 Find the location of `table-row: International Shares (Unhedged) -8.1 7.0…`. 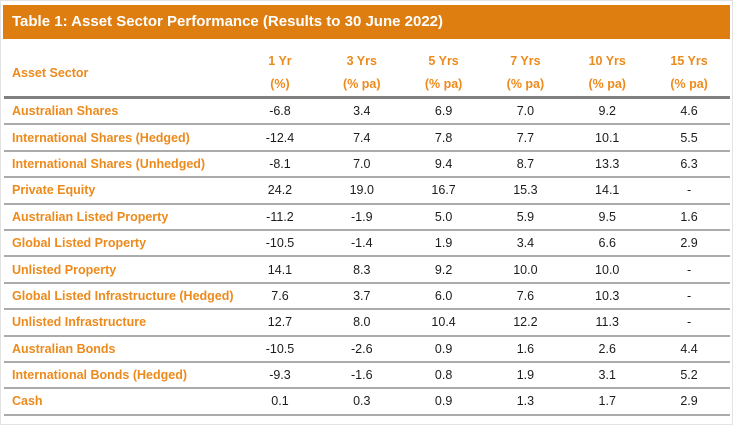

table-row: International Shares (Unhedged) -8.1 7.0… is located at coordinates (367, 164).